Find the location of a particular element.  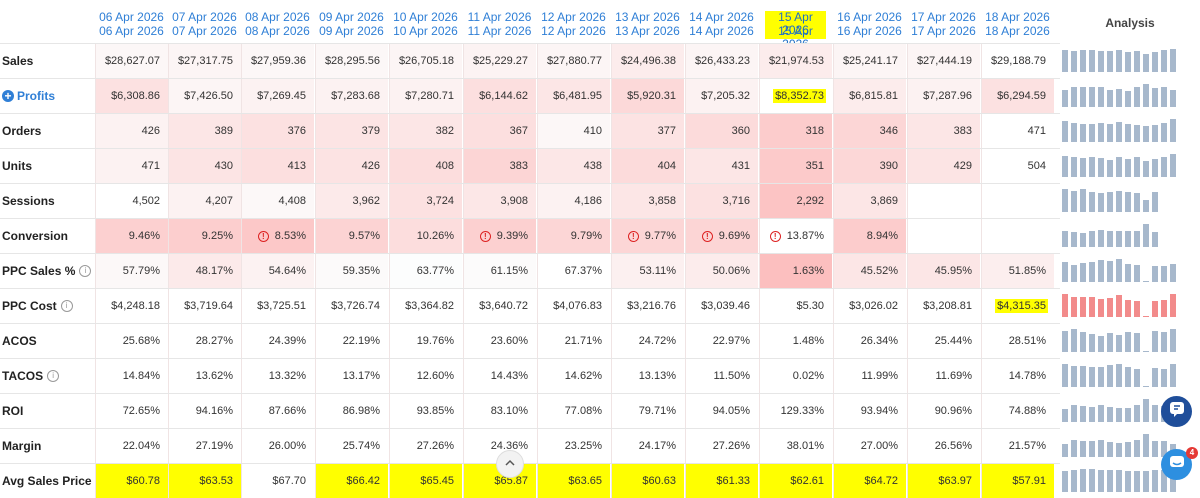

column-header-date: 16 Apr 2026 16 Apr 2026 is located at coordinates (869, 21).